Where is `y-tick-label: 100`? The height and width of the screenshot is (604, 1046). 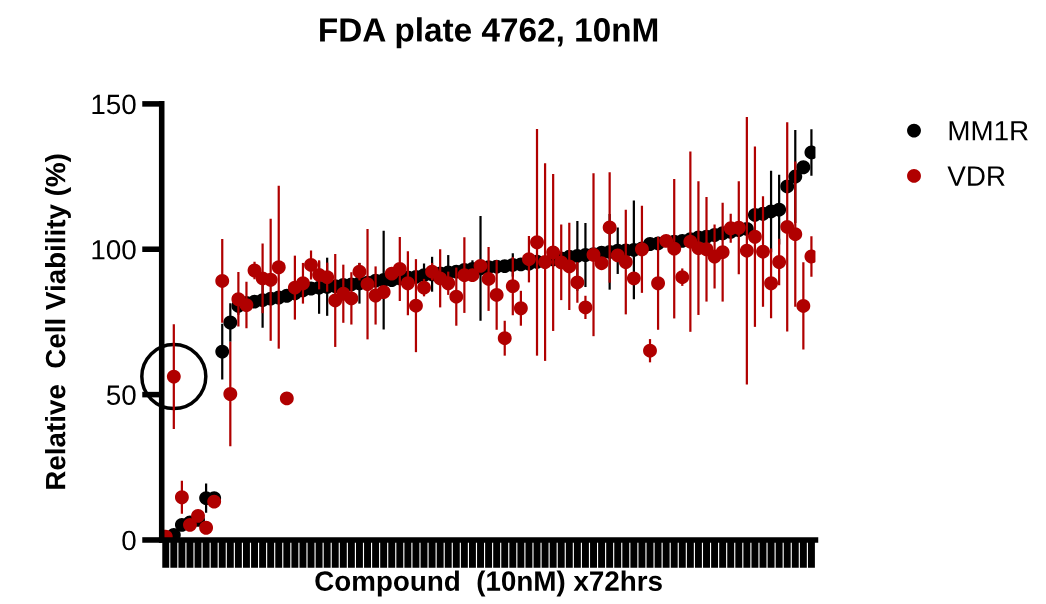 y-tick-label: 100 is located at coordinates (114, 249).